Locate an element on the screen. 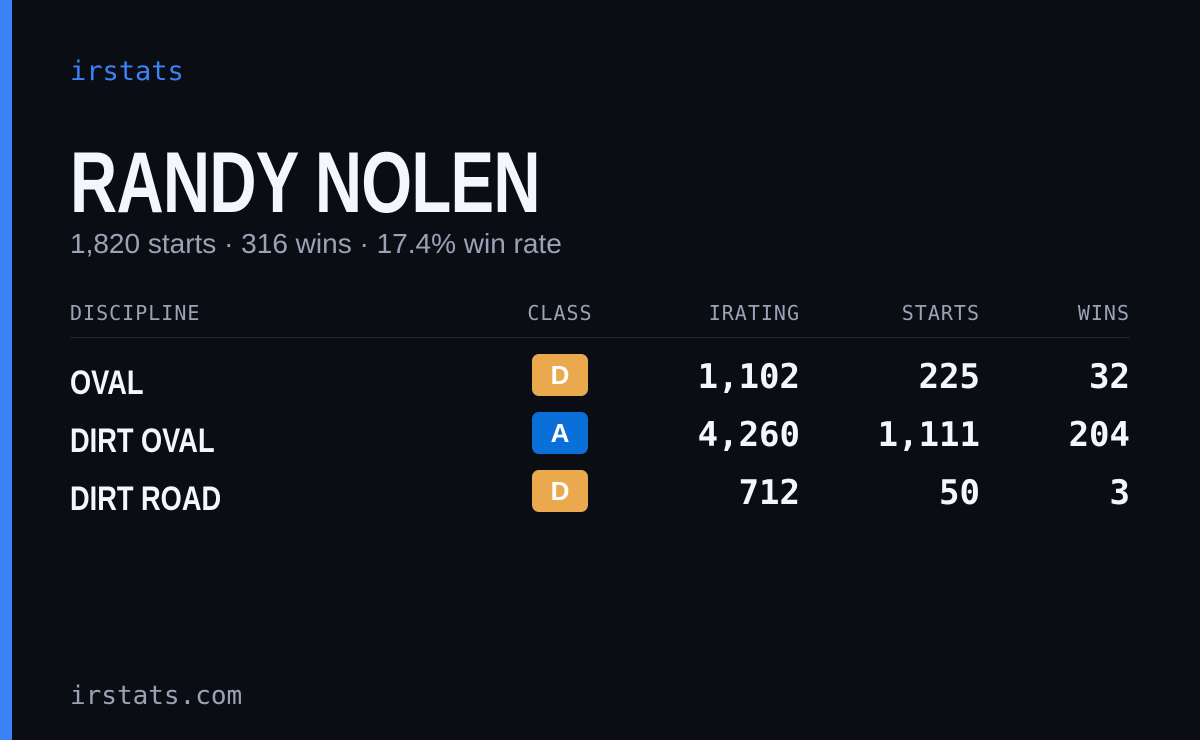  stat-value: 4,260 is located at coordinates (748, 435).